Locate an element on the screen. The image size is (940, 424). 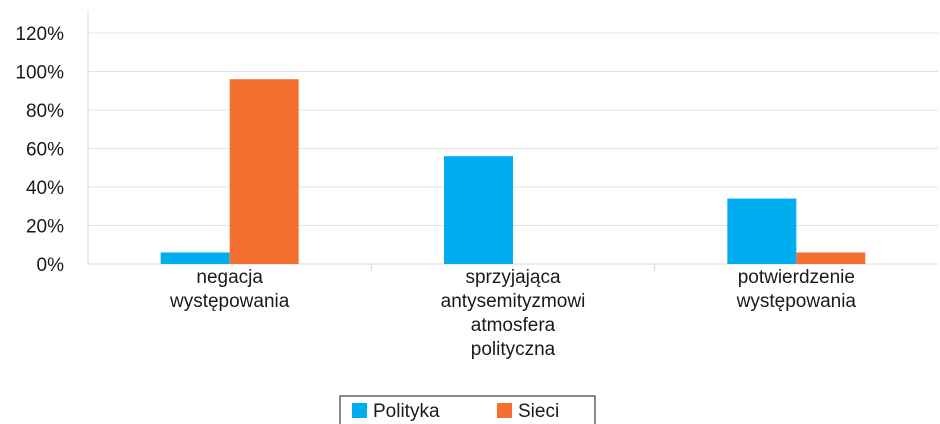
y-axis-ticks: 0% 20% 40% 60% 80% 100% 120% is located at coordinates (39, 150).